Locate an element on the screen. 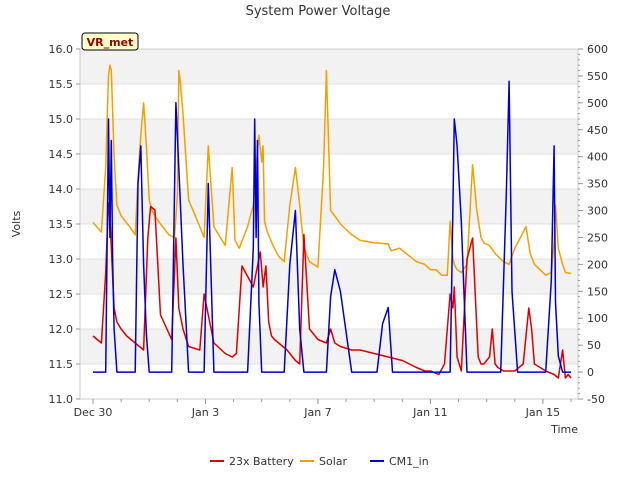 This screenshot has width=640, height=484. badge-box is located at coordinates (110, 41).